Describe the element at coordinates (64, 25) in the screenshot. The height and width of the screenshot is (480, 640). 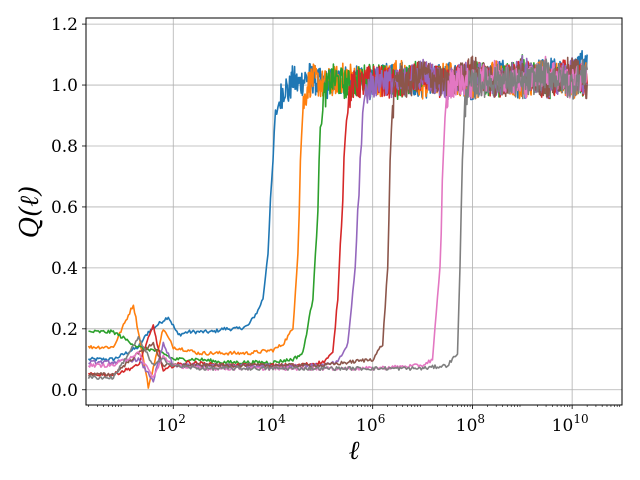
I see `y-tick-label: 1.2` at that location.